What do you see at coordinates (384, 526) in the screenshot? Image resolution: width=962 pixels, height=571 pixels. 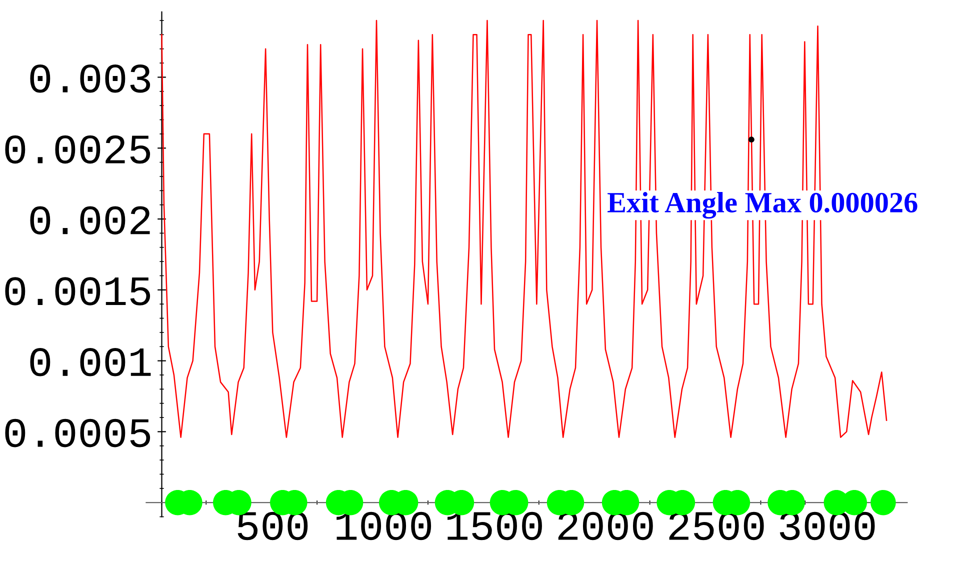 I see `x-tick-label: 1000` at bounding box center [384, 526].